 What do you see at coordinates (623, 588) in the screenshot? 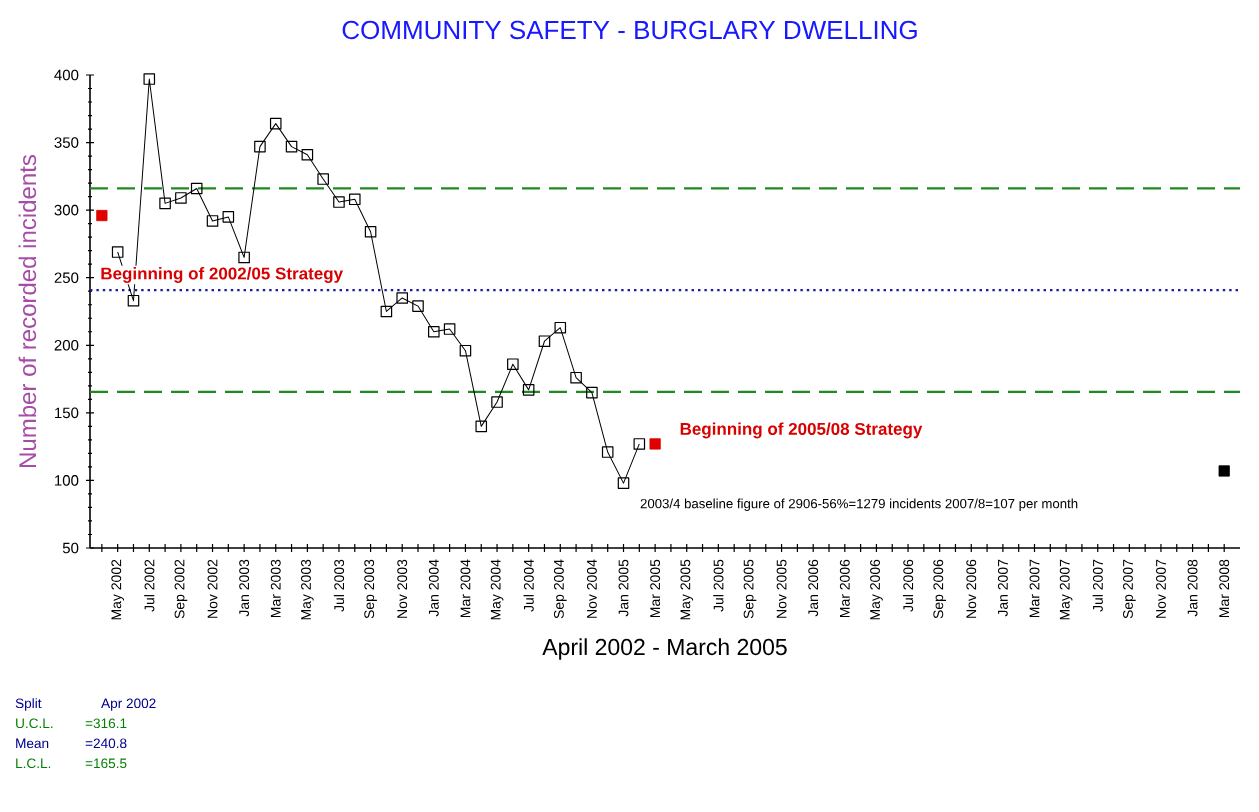
I see `x-tick-label: Jan 2005` at bounding box center [623, 588].